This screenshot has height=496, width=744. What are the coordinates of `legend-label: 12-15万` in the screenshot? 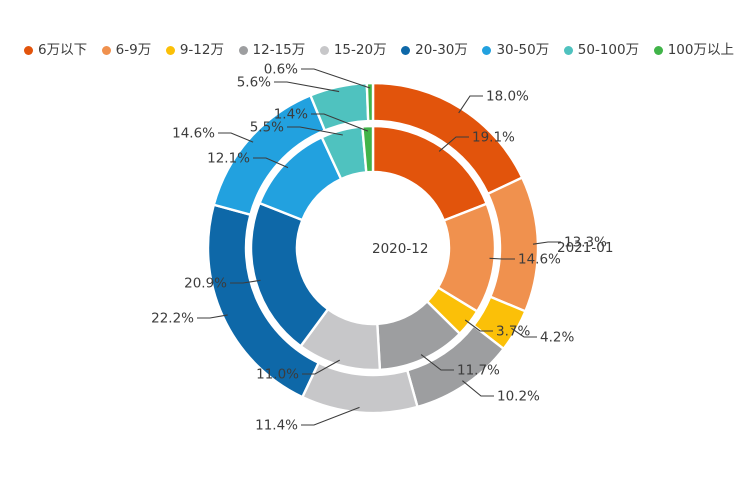 It's located at (279, 50).